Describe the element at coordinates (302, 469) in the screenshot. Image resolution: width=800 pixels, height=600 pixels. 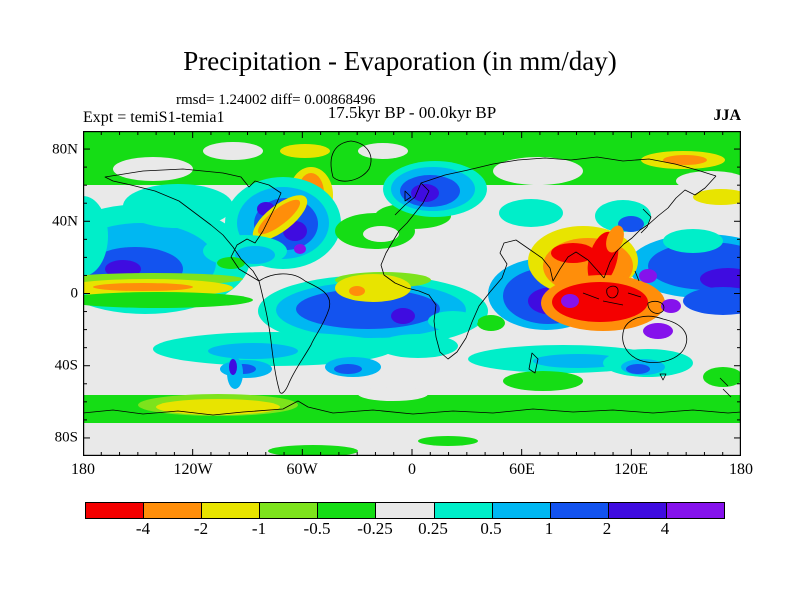
I see `lon-label: 60W` at that location.